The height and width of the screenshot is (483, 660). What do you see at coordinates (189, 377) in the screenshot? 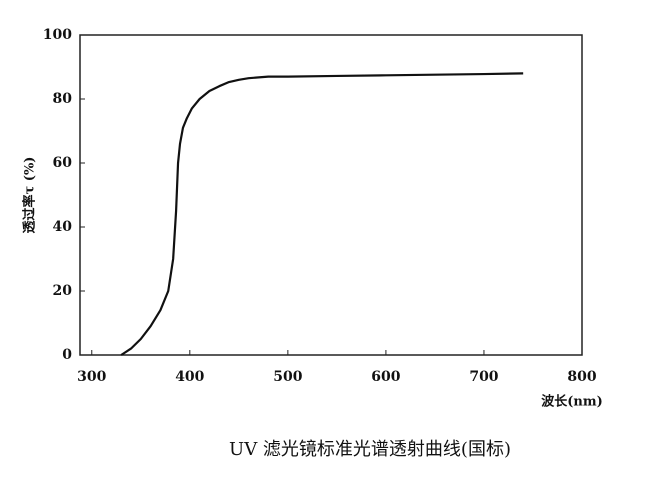
I see `x-tick-label: 400` at bounding box center [189, 377].